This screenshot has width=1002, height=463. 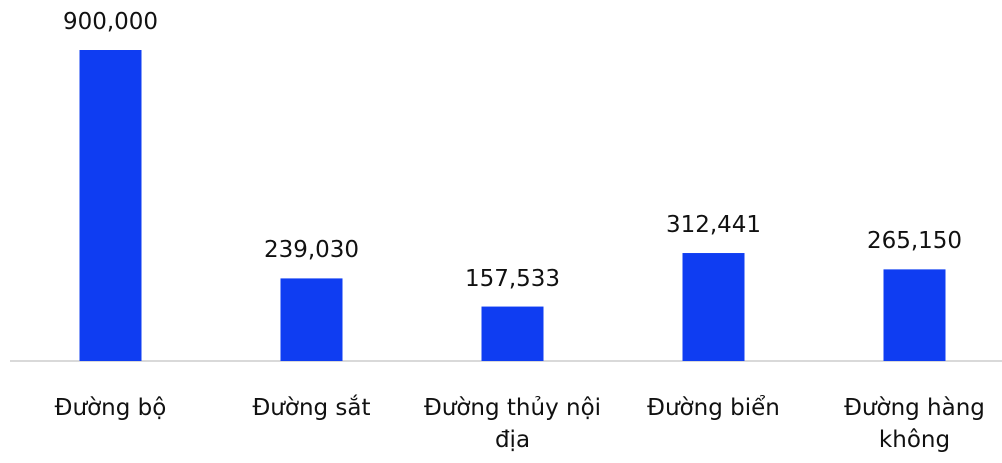 What do you see at coordinates (914, 424) in the screenshot?
I see `x-tick-label: Đường hàng không` at bounding box center [914, 424].